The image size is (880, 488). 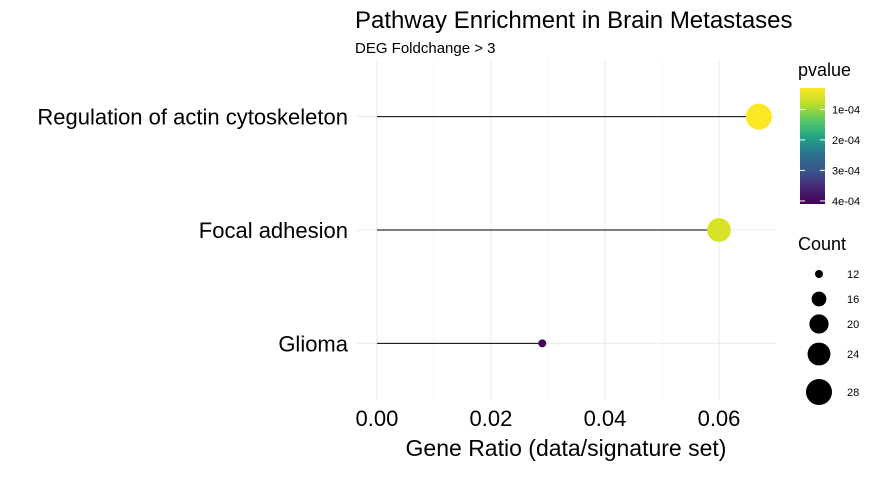 What do you see at coordinates (377, 418) in the screenshot?
I see `x-tick-label: 0.00` at bounding box center [377, 418].